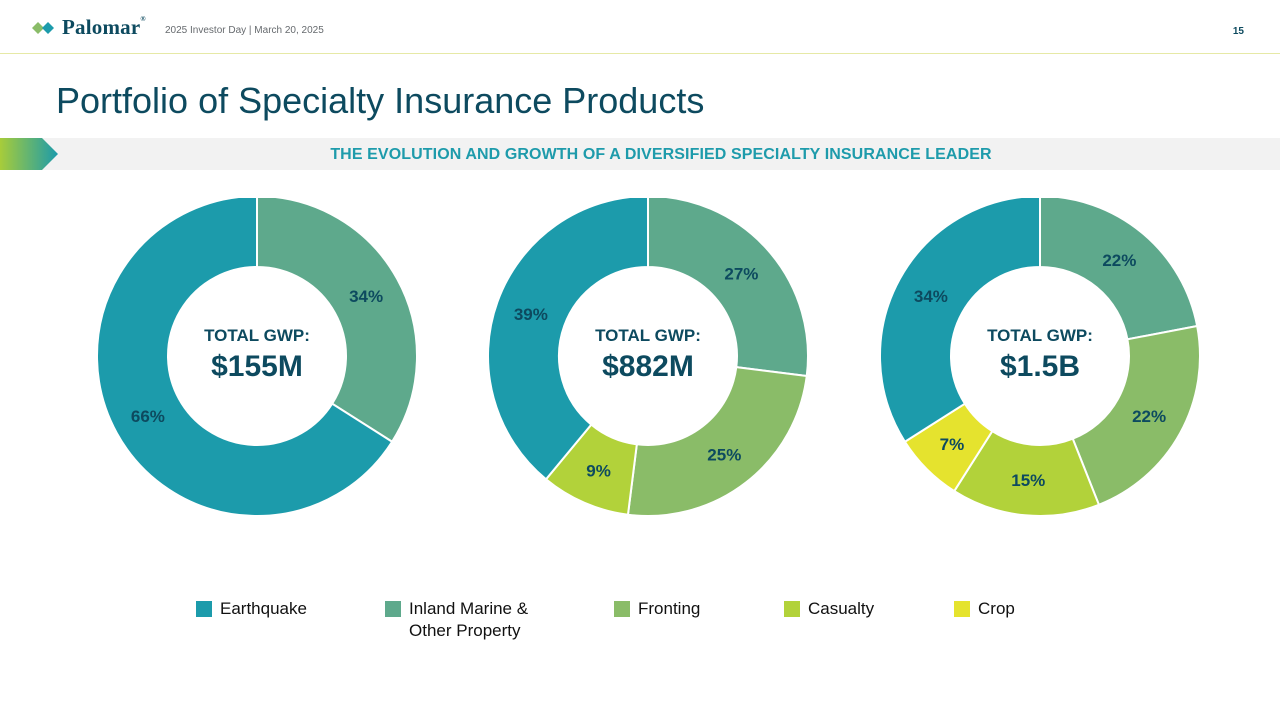 This screenshot has width=1280, height=720. I want to click on legend-item-earthquake: Earthquake, so click(278, 609).